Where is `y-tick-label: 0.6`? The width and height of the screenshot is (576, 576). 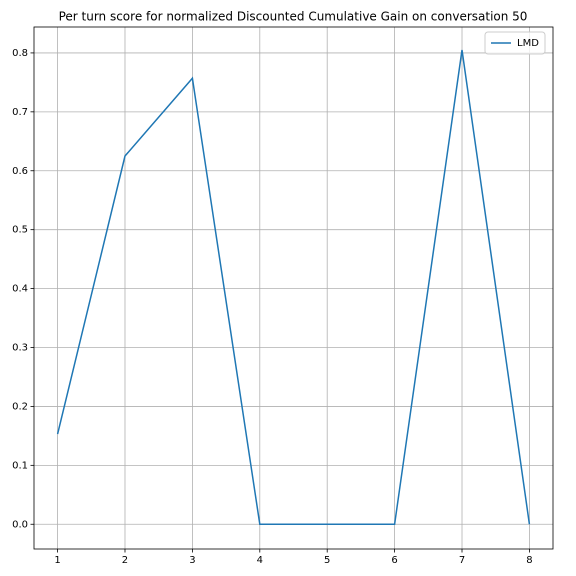 y-tick-label: 0.6 is located at coordinates (20, 171).